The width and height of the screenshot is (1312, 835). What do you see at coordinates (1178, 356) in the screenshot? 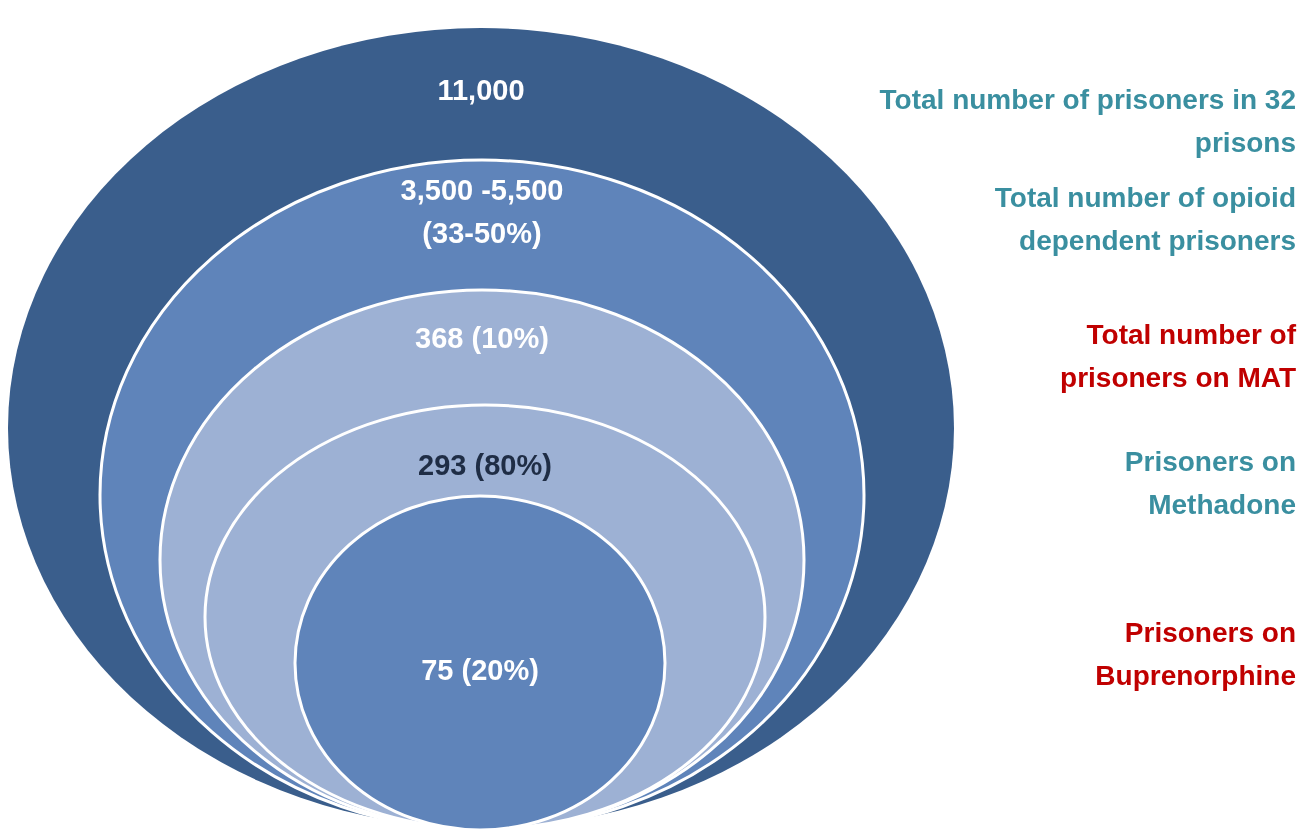
I see `category-label: Total number of prisoners on MAT` at bounding box center [1178, 356].